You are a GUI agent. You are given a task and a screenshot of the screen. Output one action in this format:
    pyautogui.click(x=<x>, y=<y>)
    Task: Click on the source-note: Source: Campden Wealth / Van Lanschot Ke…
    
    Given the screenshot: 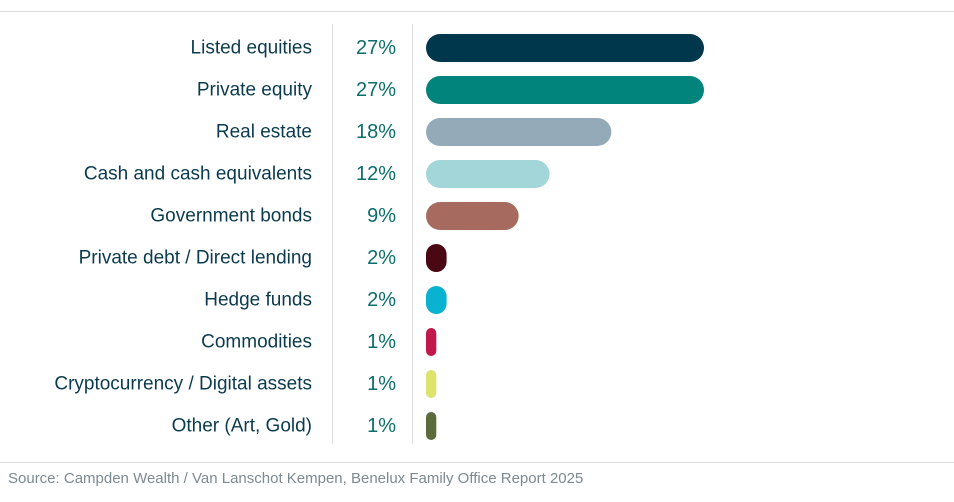 What is the action you would take?
    pyautogui.click(x=296, y=478)
    